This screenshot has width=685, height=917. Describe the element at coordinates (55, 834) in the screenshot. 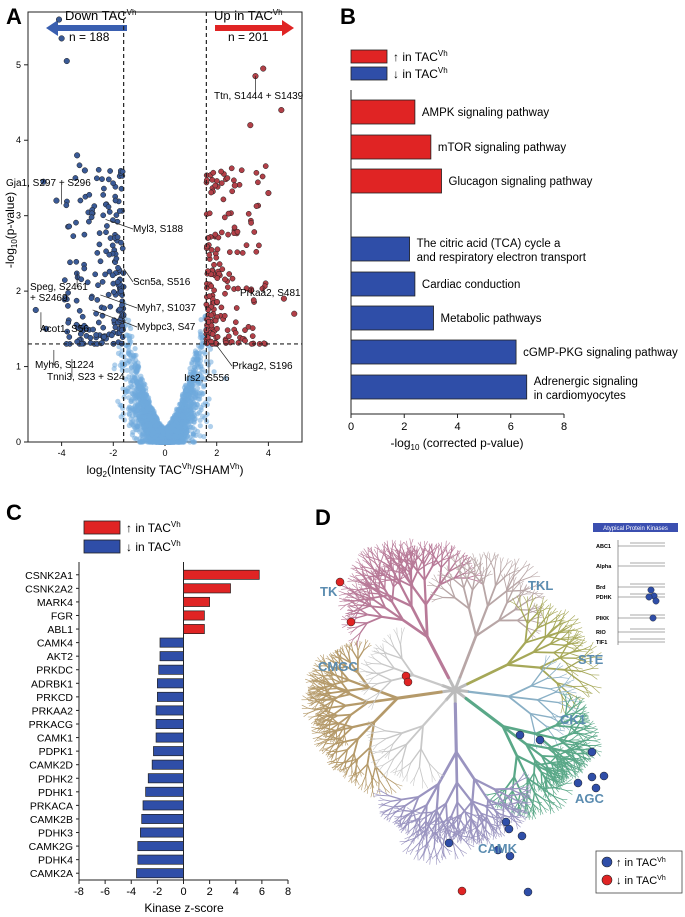

I see `kinase-label: PDHK3` at that location.